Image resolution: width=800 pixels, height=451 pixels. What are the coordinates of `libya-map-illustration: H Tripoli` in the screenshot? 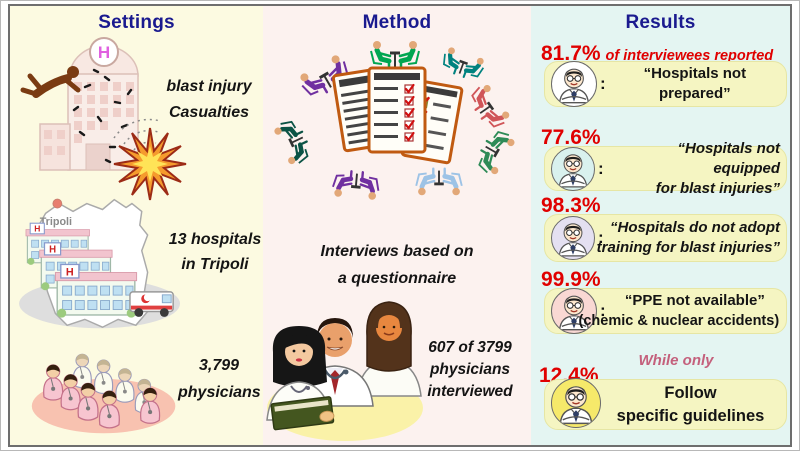 It's located at (100, 263).